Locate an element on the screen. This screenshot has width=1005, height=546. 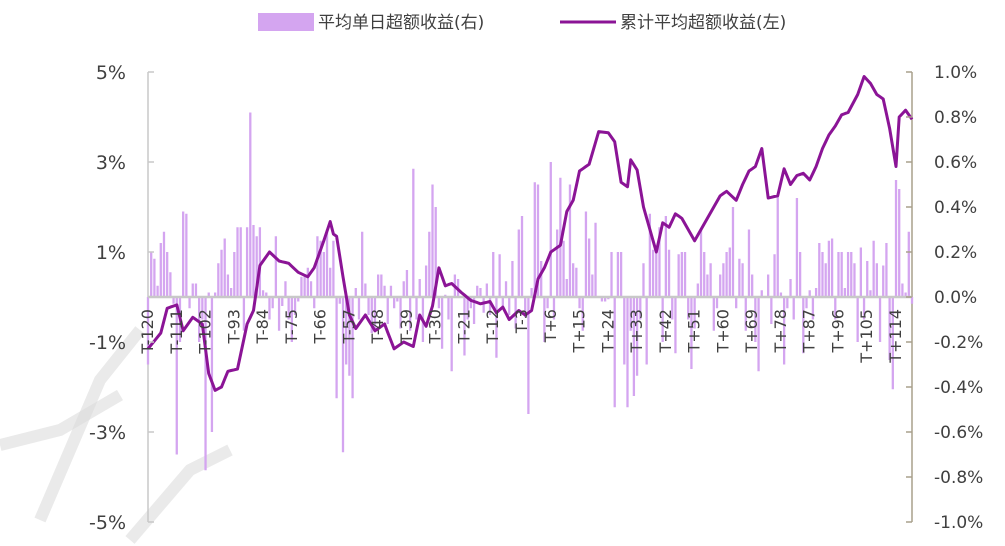
x-tick-label: T-120 is located at coordinates (147, 332).